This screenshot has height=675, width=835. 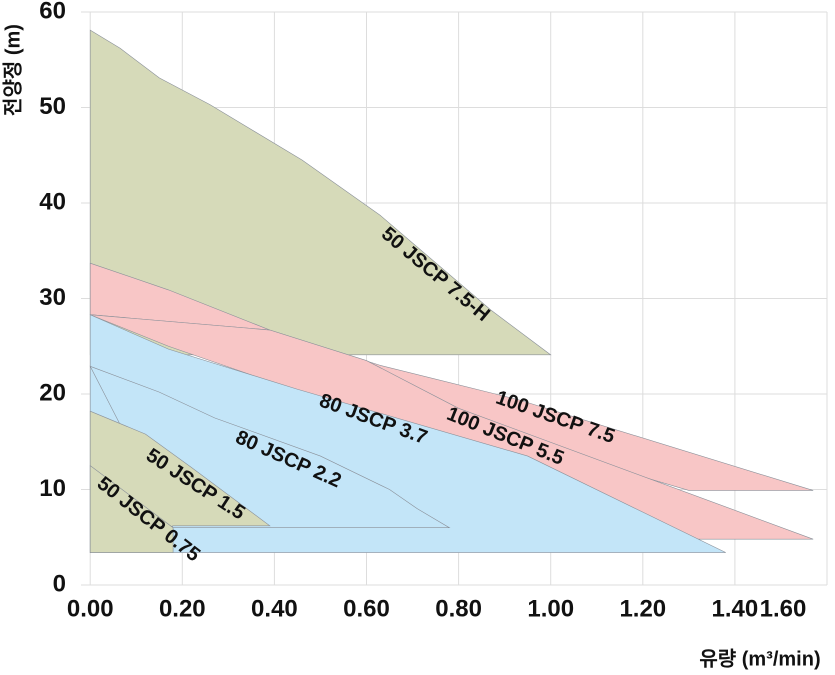 I want to click on y-axis-label: 전양정 (m), so click(x=12, y=70).